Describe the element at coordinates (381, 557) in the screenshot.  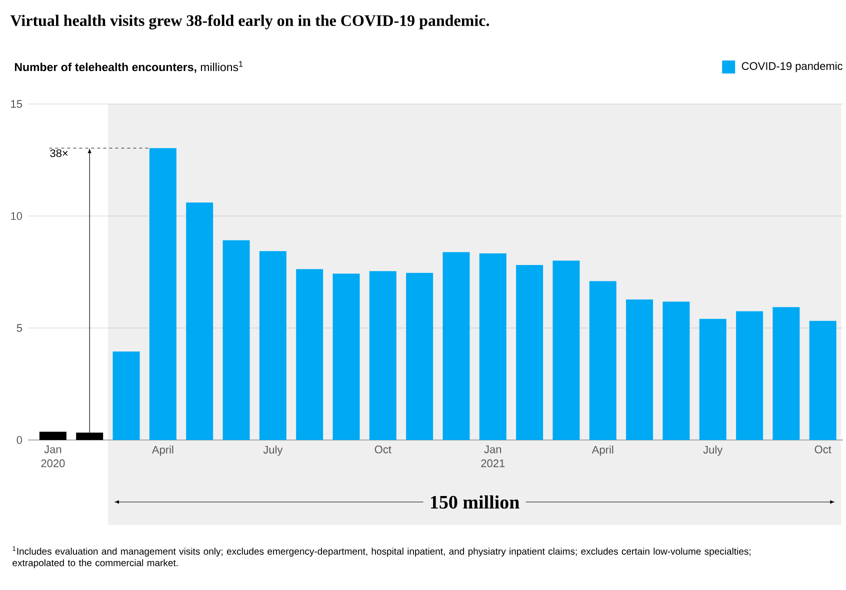
I see `text: $^{1}$Includes evaluation and management visits only; excludes emergency-department, hospital inpatient, and physiatry inpatient claims; excludes certain low-volume specialties; extrapolated to the commercial market.` at that location.